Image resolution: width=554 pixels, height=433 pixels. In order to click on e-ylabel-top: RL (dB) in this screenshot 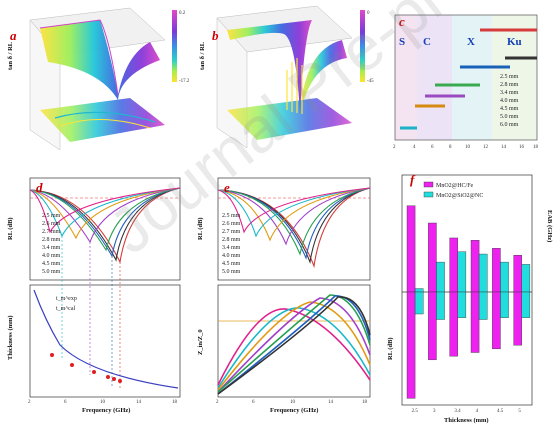, I will do `click(200, 228)`.